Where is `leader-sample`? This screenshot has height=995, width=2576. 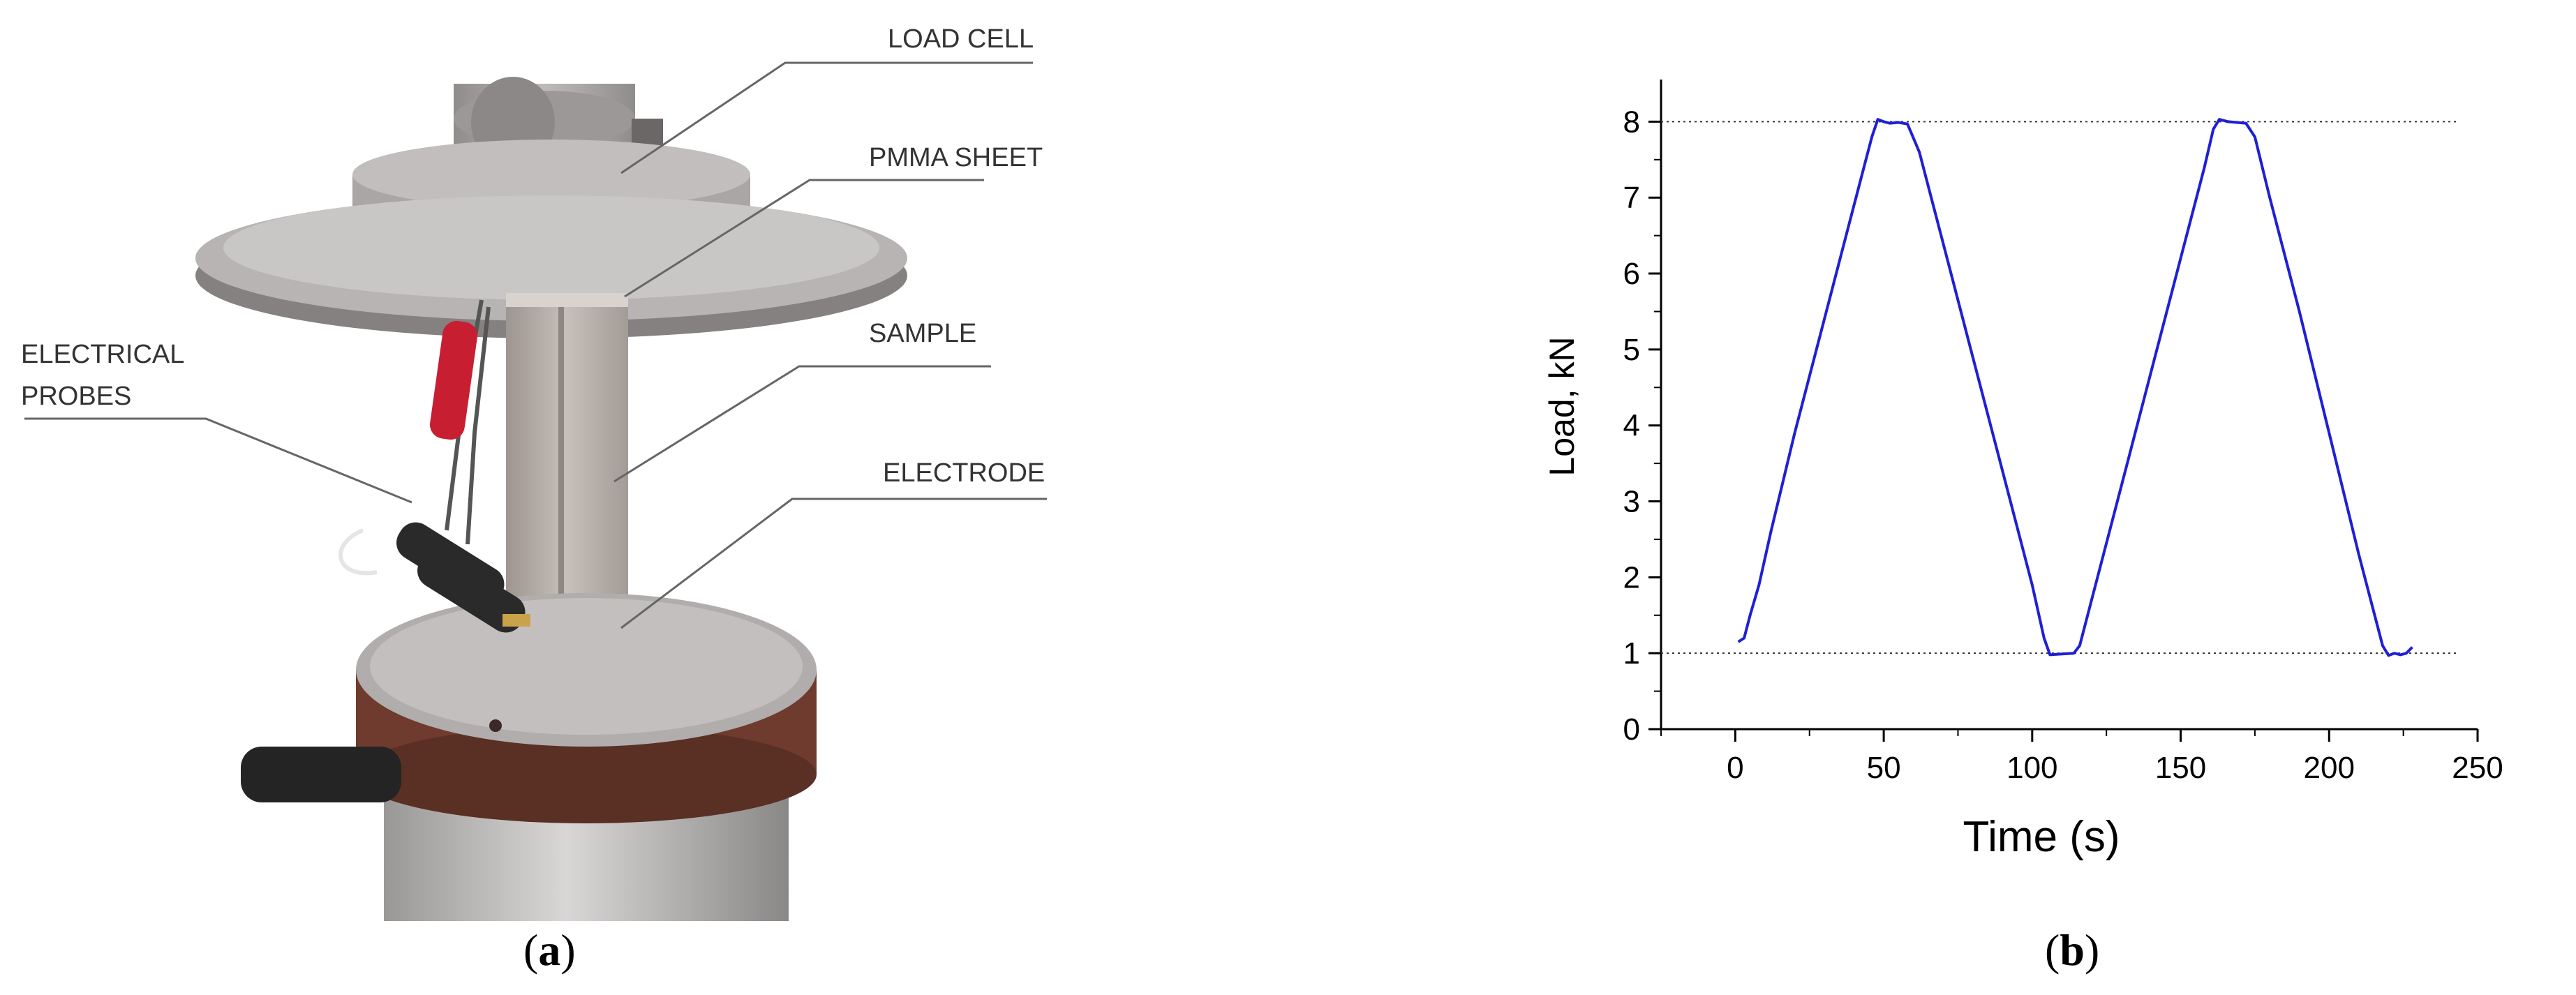 leader-sample is located at coordinates (802, 424).